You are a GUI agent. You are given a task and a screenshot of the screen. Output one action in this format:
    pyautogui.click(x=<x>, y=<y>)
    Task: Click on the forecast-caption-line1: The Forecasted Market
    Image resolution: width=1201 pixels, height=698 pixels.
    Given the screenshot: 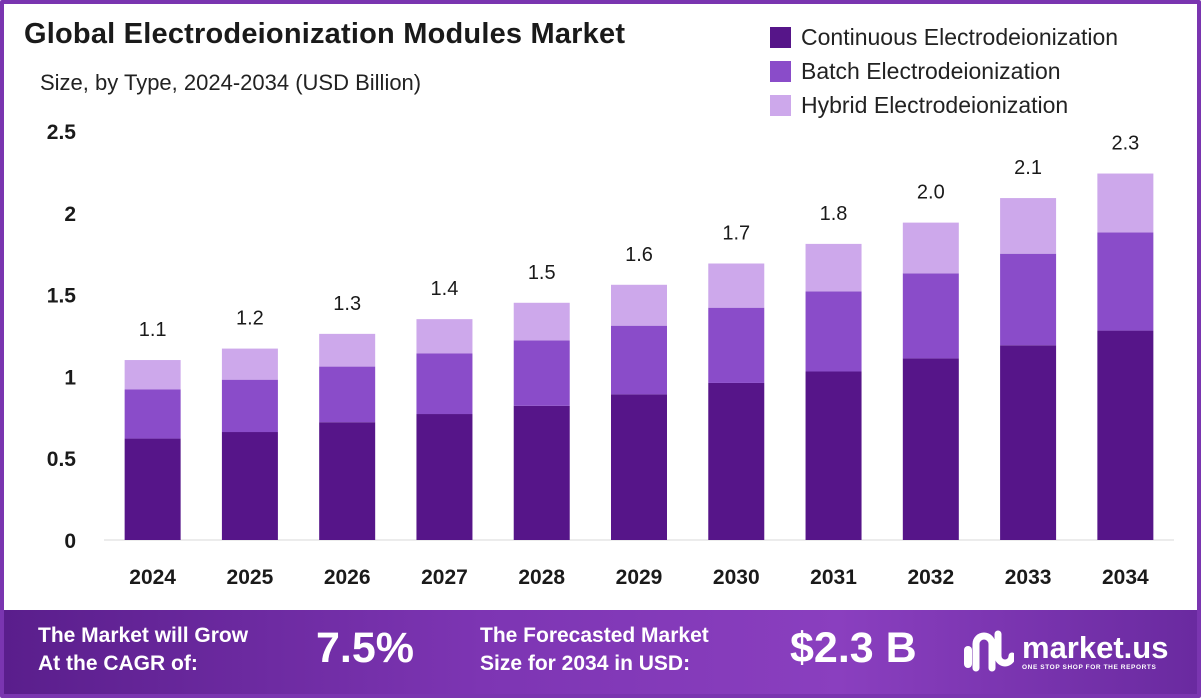 What is the action you would take?
    pyautogui.click(x=594, y=635)
    